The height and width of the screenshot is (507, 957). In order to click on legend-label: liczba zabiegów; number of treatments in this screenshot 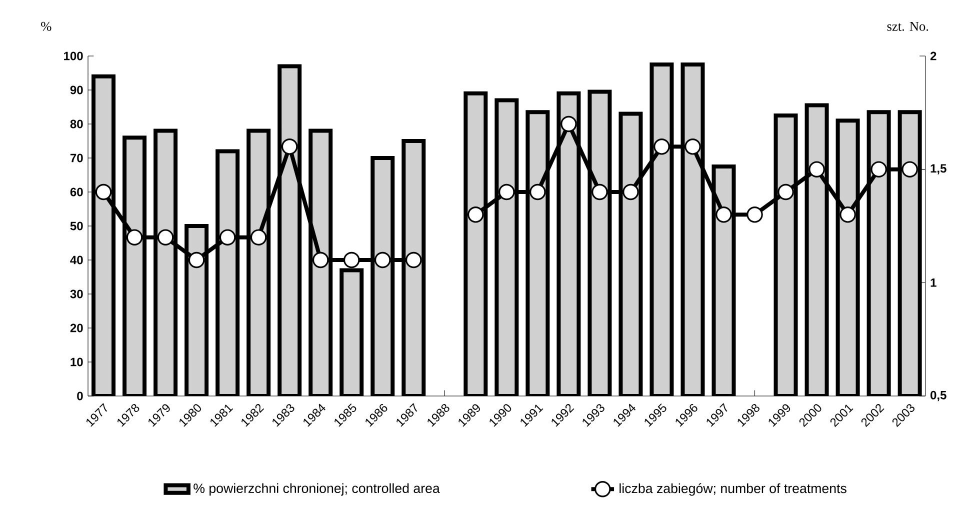, I will do `click(733, 489)`.